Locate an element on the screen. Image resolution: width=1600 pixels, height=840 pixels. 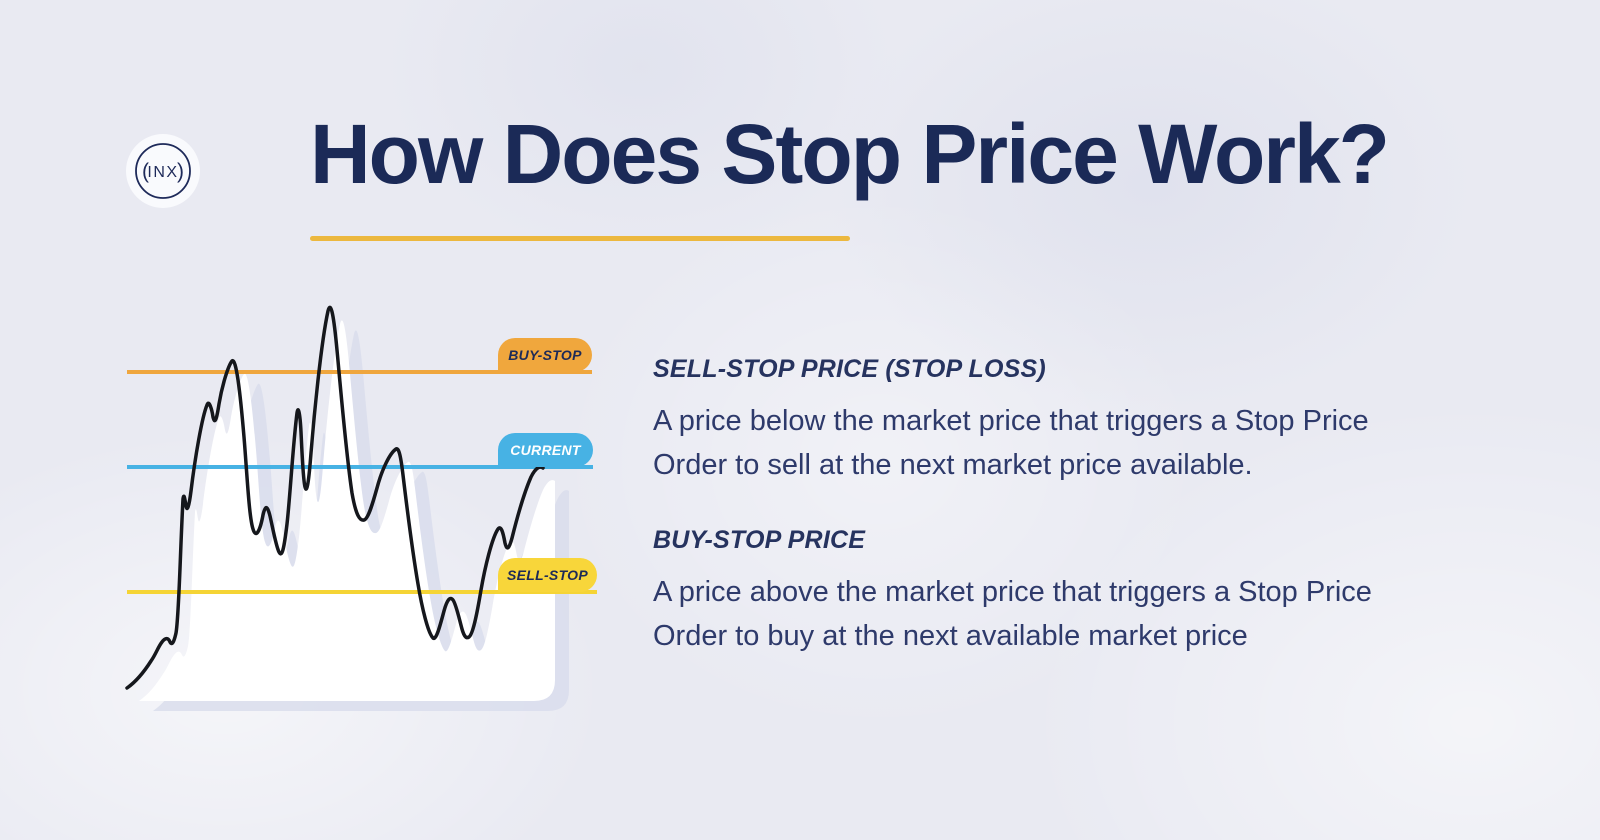
title-underline is located at coordinates (580, 238).